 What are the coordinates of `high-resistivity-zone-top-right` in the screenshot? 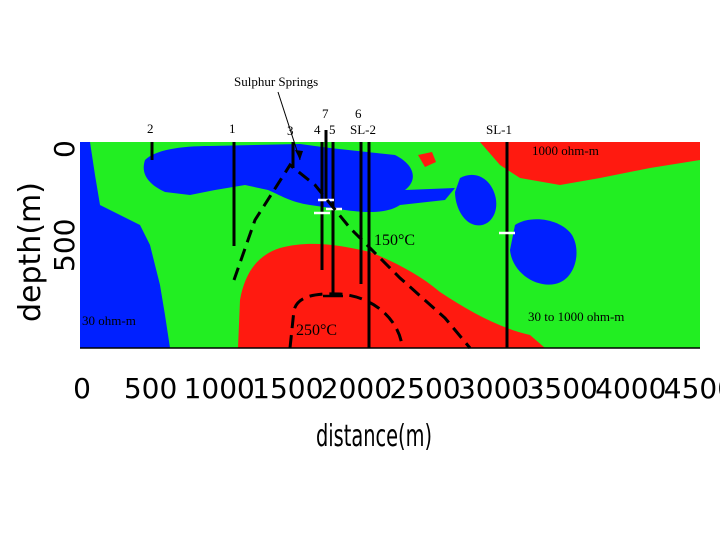 It's located at (590, 163).